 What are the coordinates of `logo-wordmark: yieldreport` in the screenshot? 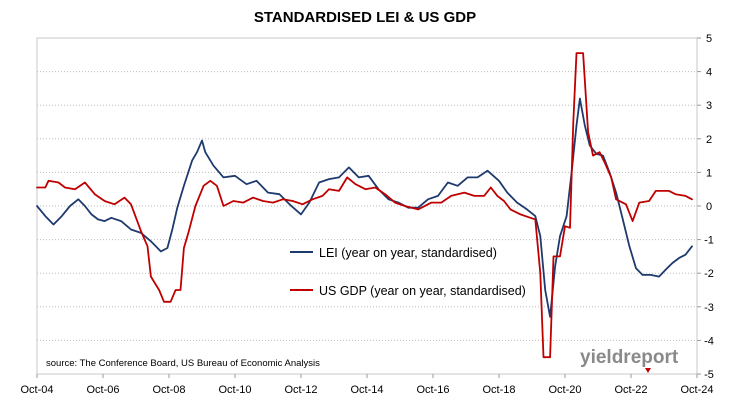 It's located at (629, 357).